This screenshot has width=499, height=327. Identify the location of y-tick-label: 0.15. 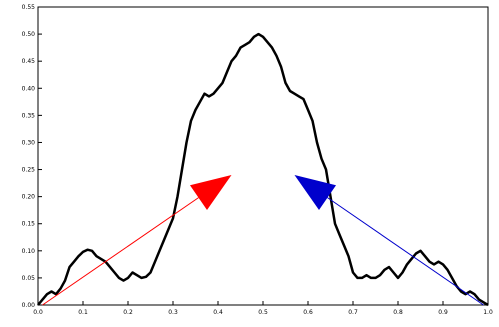
(29, 224).